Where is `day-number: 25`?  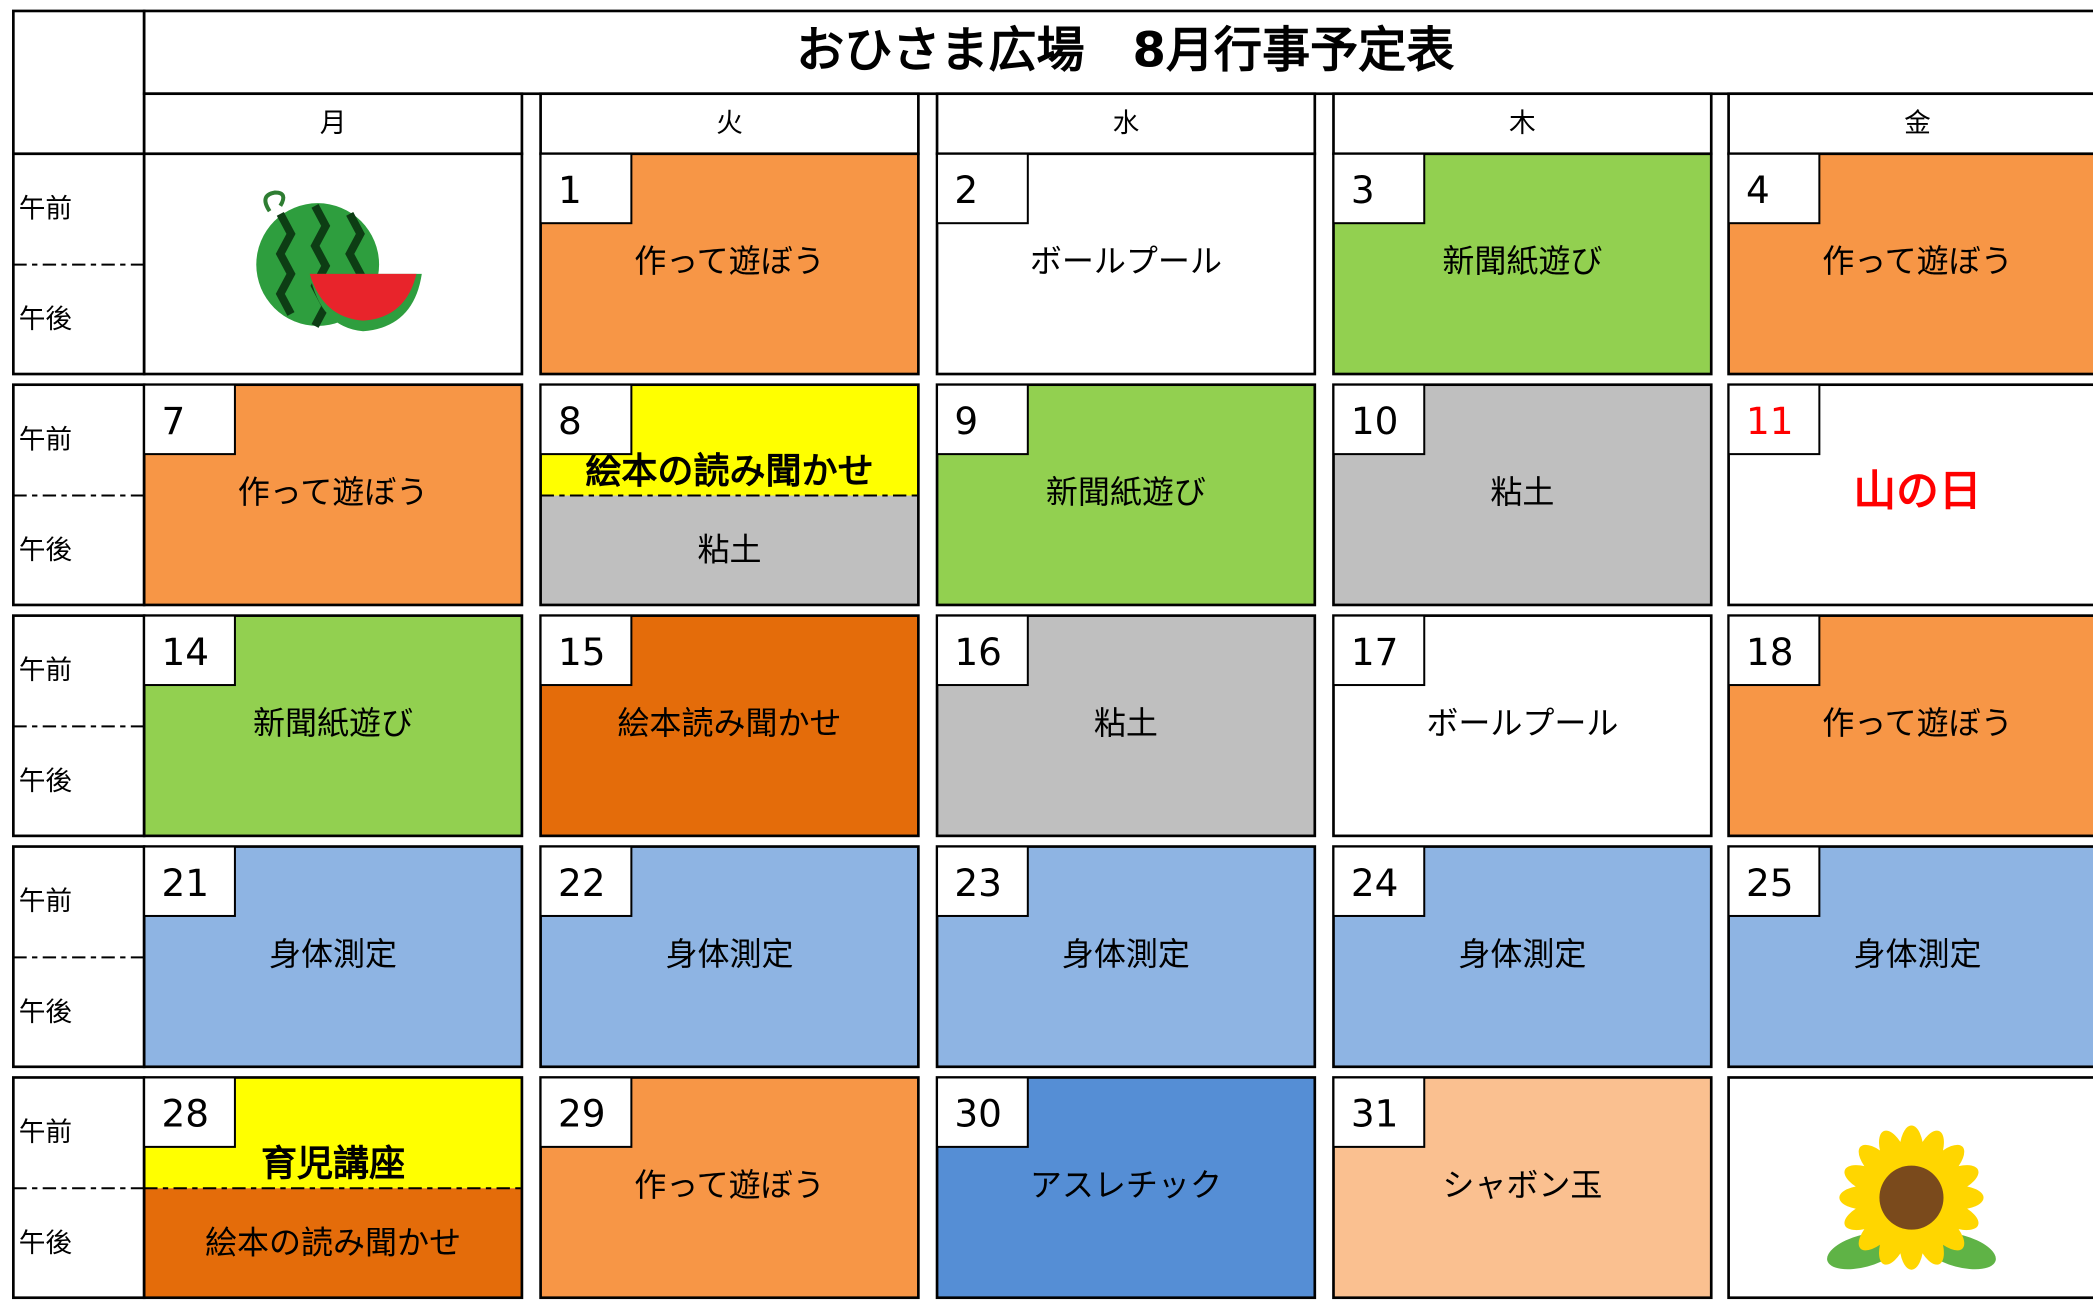 day-number: 25 is located at coordinates (1770, 883).